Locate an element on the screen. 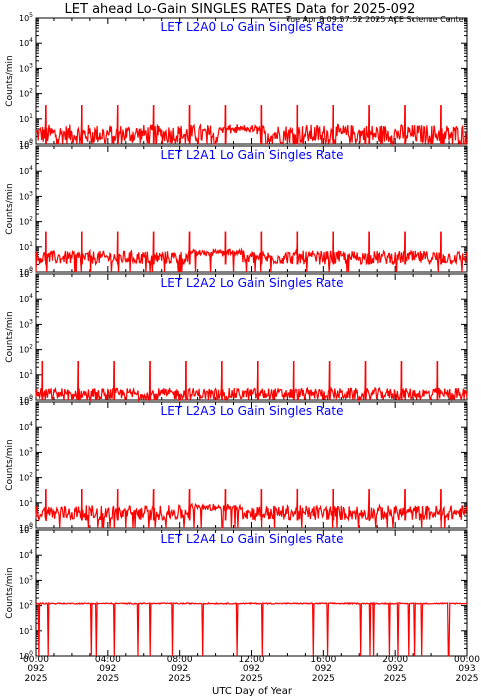 The width and height of the screenshot is (481, 700). x-tick-time: 04:00 is located at coordinates (108, 660).